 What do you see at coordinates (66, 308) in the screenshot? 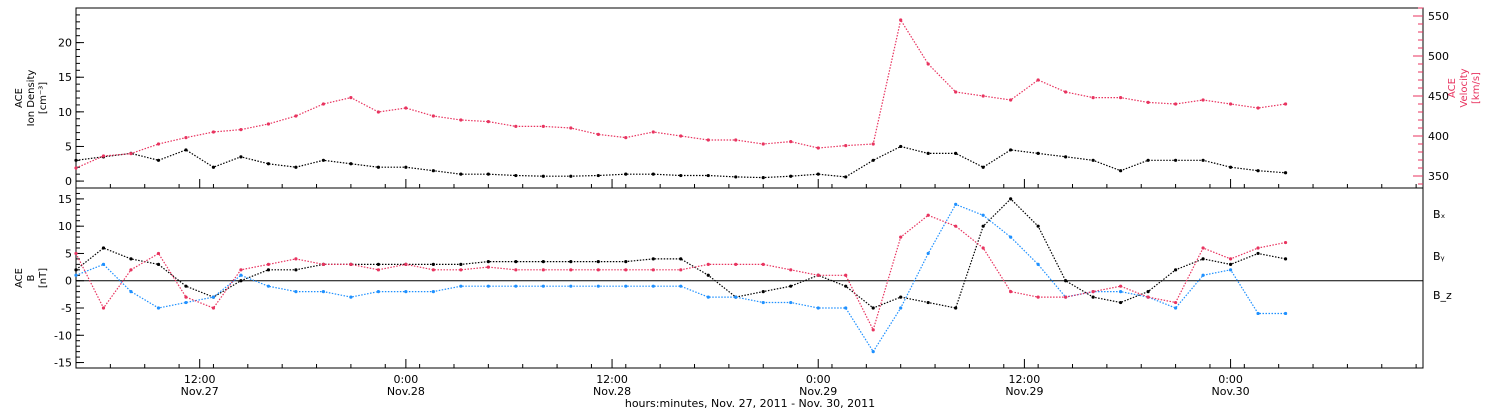
I see `y-tick-label: -5` at bounding box center [66, 308].